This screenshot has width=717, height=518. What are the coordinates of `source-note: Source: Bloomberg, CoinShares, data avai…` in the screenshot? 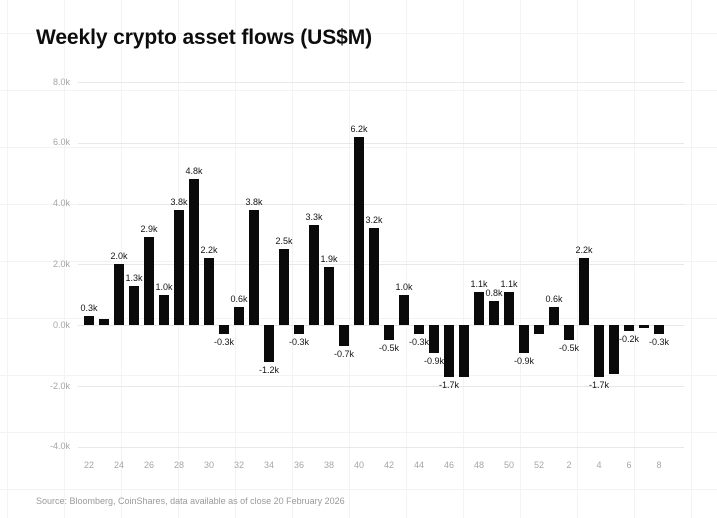 It's located at (190, 501).